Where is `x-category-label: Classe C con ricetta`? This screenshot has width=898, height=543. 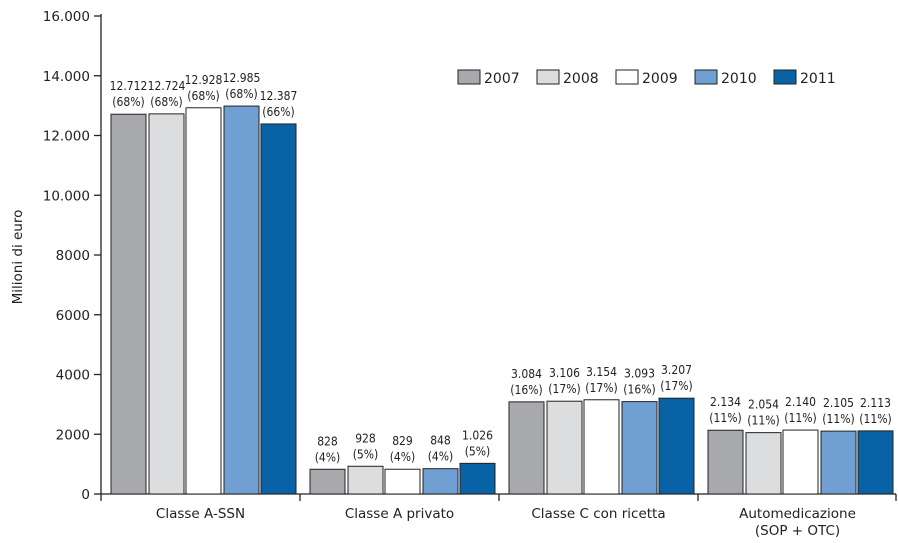 x-category-label: Classe C con ricetta is located at coordinates (598, 514).